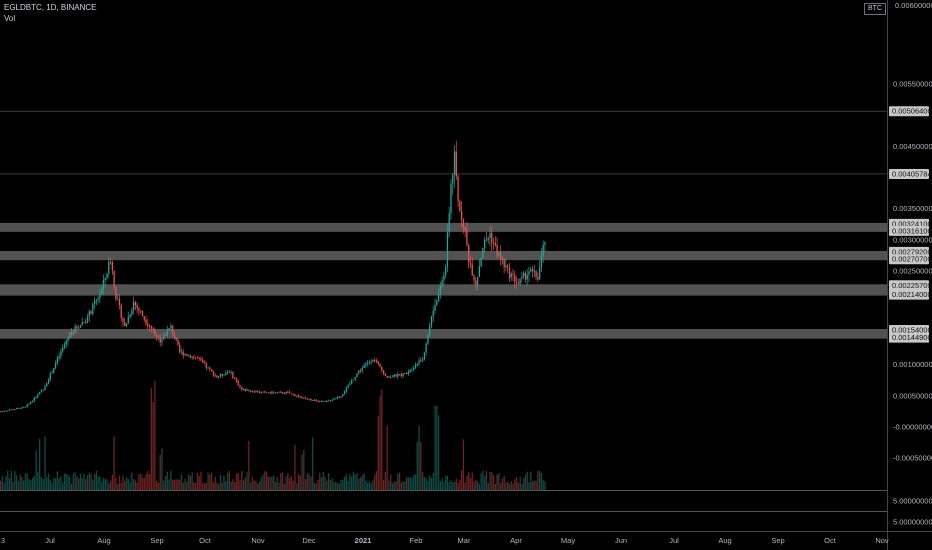 The width and height of the screenshot is (932, 550). What do you see at coordinates (724, 540) in the screenshot?
I see `time-axis-tick: Aug` at bounding box center [724, 540].